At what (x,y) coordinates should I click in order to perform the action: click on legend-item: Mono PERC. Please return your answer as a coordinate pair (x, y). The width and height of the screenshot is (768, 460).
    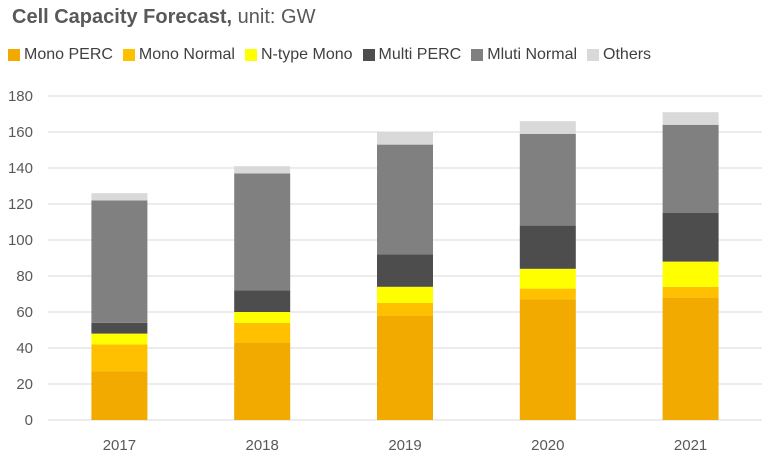
    Looking at the image, I should click on (60, 55).